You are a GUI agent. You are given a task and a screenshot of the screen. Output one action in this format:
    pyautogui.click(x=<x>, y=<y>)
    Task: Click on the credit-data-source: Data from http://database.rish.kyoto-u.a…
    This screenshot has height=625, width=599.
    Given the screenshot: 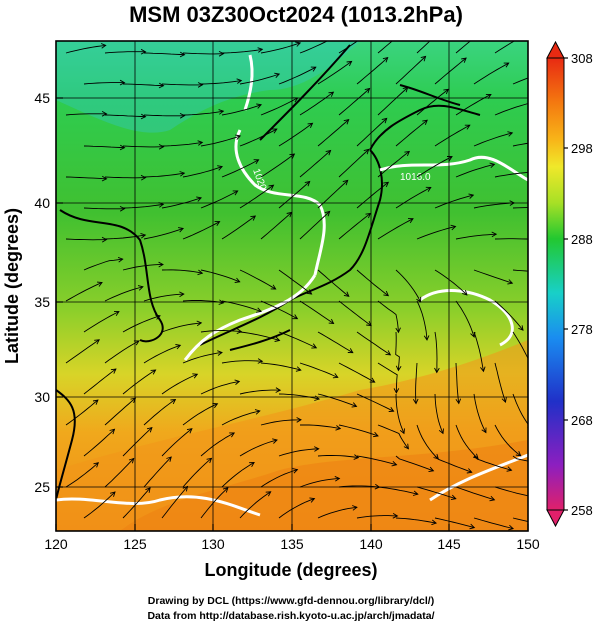 What is the action you would take?
    pyautogui.click(x=290, y=616)
    